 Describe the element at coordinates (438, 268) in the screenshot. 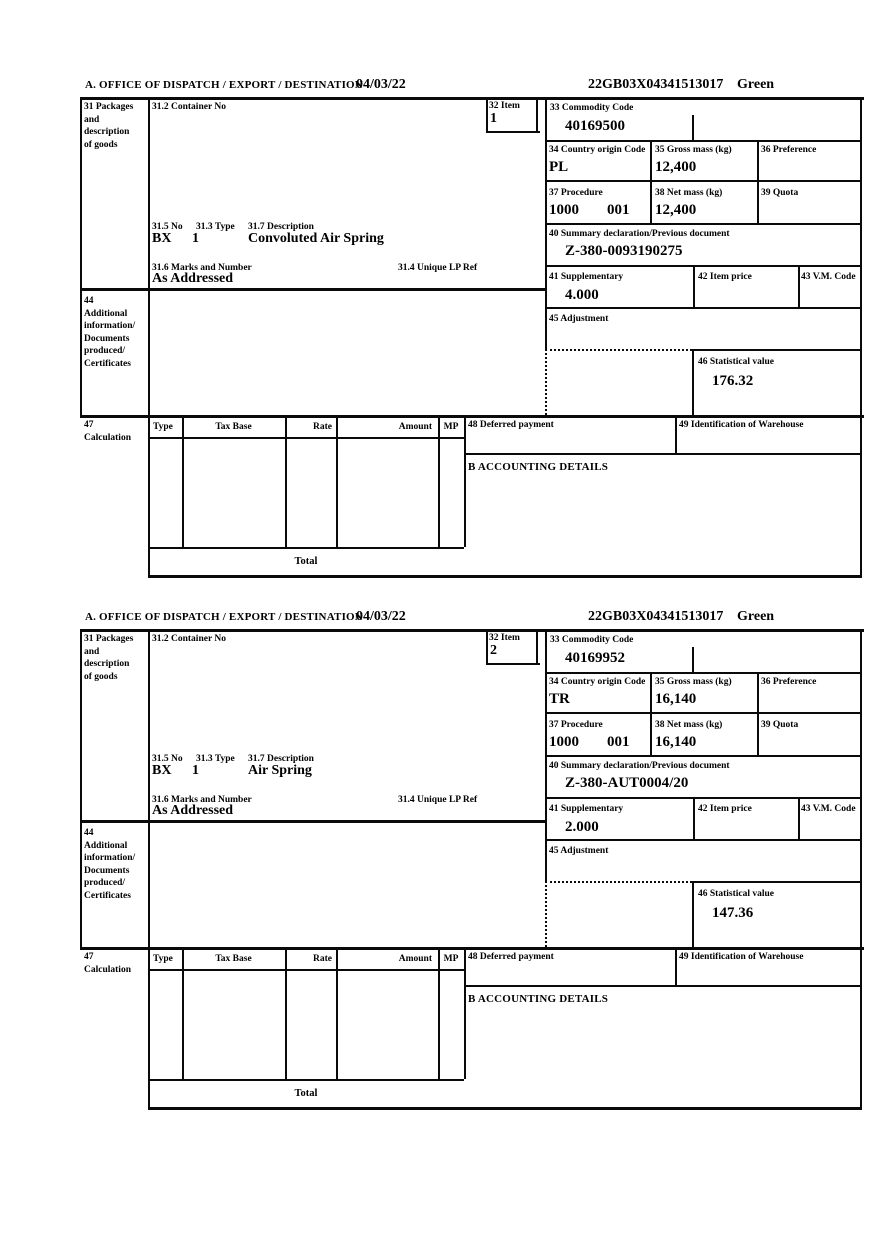

I see `box31-4-lp-ref-label: 31.4 Unique LP Ref` at that location.